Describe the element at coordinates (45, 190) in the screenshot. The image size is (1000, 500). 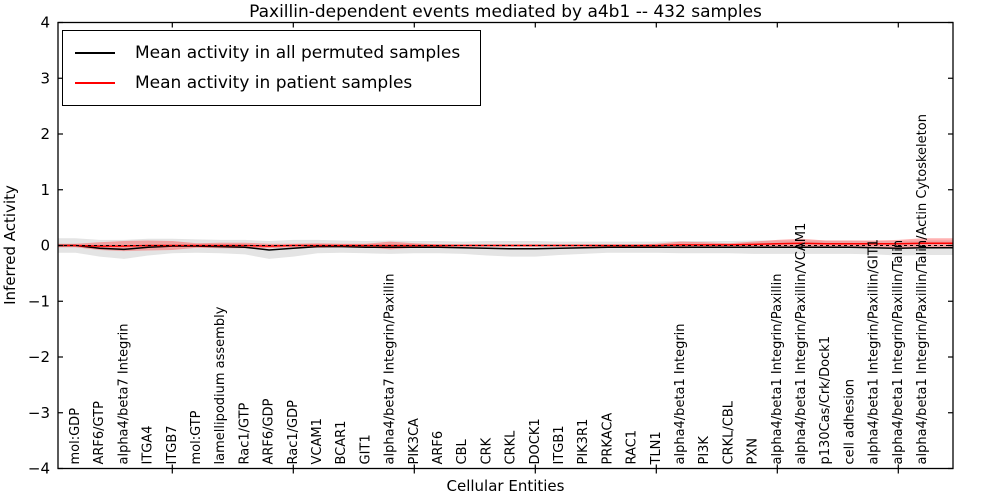
I see `y-tick-label: 1` at that location.